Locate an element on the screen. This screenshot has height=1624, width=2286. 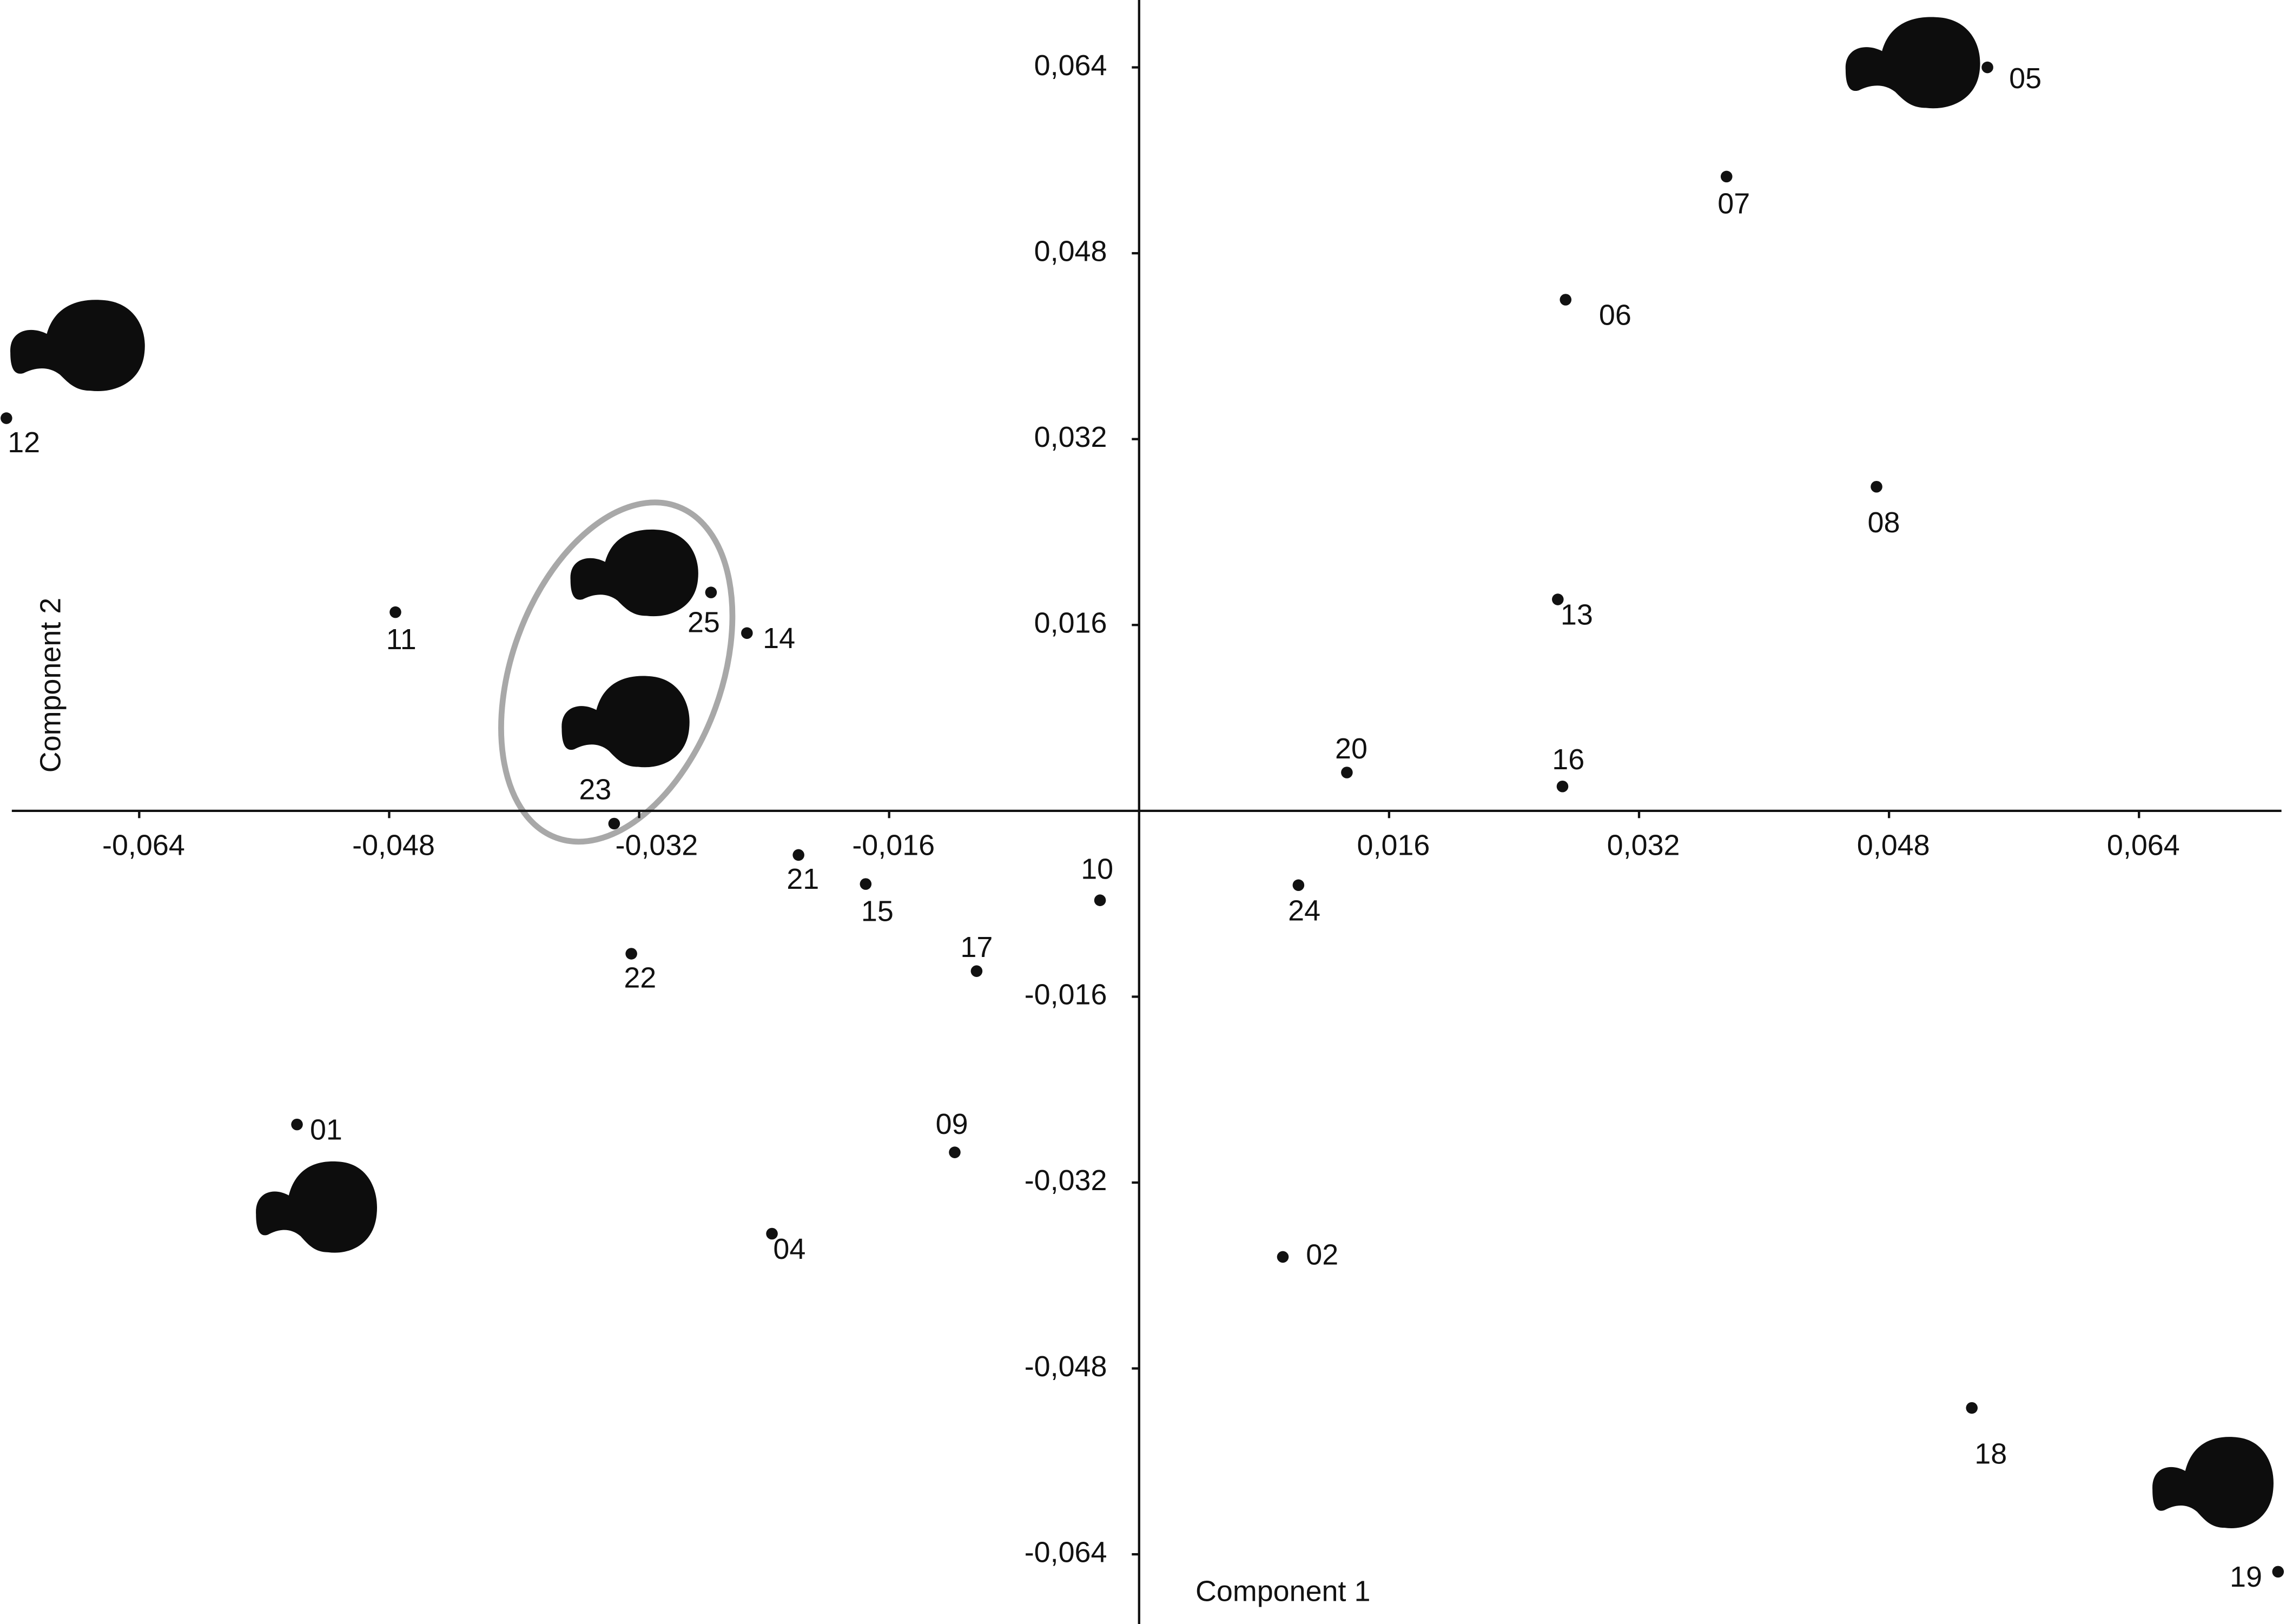
y-tick-label: -0,016 is located at coordinates (1066, 995).